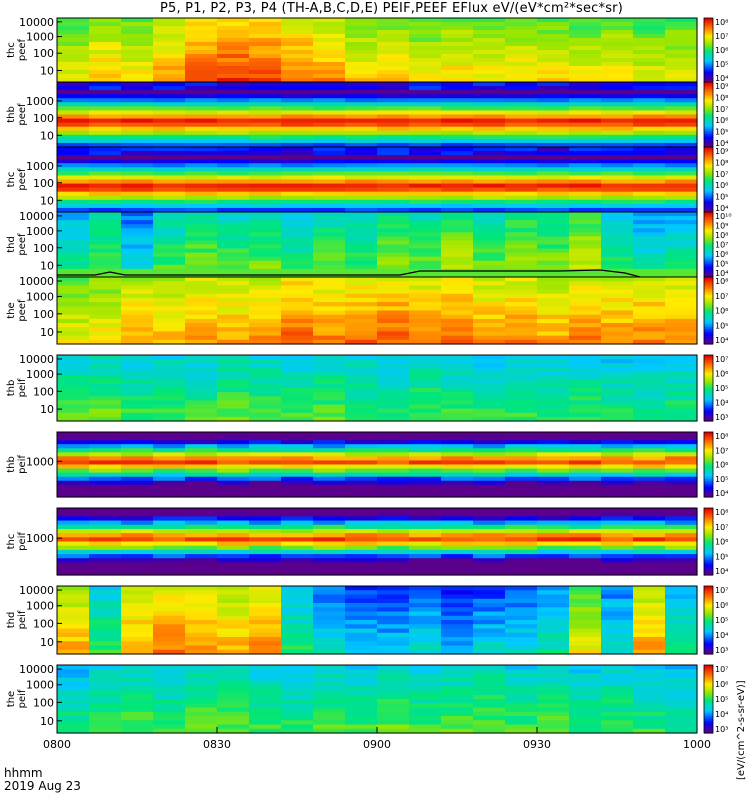 The width and height of the screenshot is (750, 800). I want to click on ytick-label: 10000, so click(36, 281).